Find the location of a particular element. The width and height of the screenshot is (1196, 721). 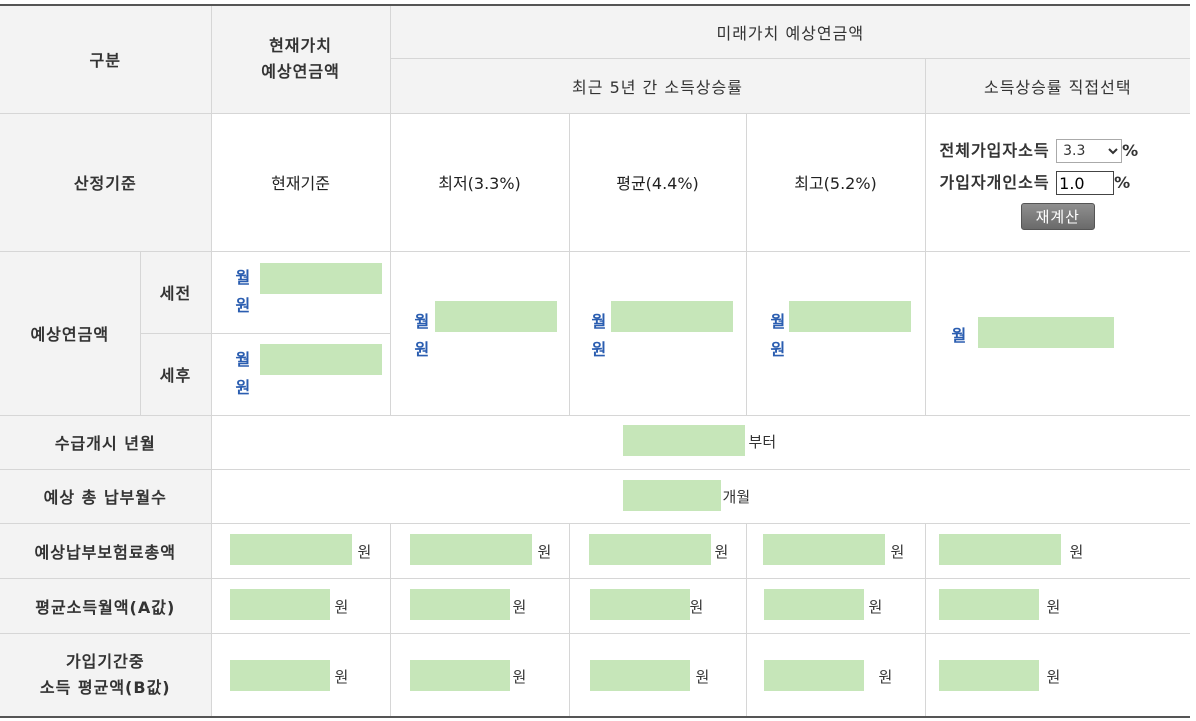

direct-select-controls: 전체가입자소득 3.3 % 가입자개인소득 % 재계산 is located at coordinates (1057, 182).